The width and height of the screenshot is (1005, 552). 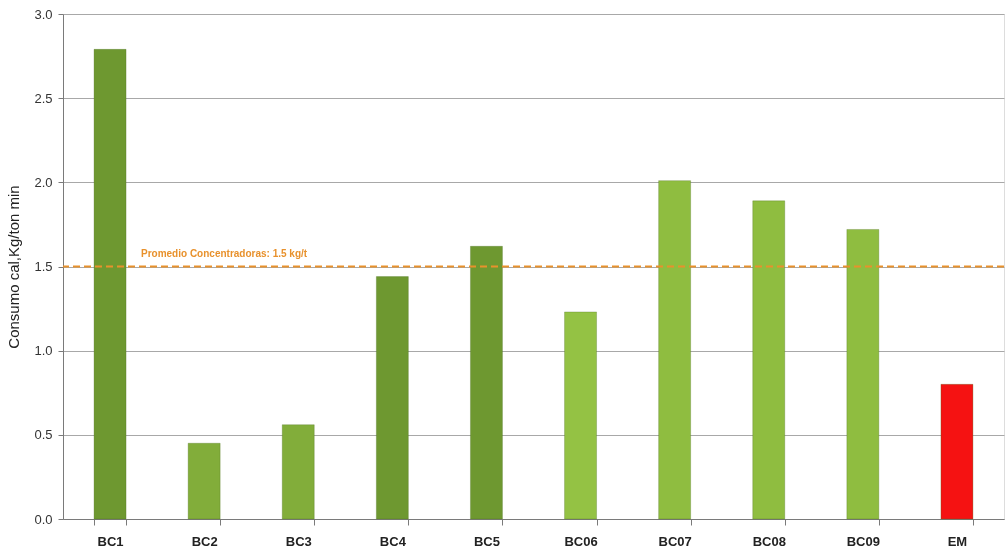 I want to click on y-tick-label: 3.0, so click(x=43, y=14).